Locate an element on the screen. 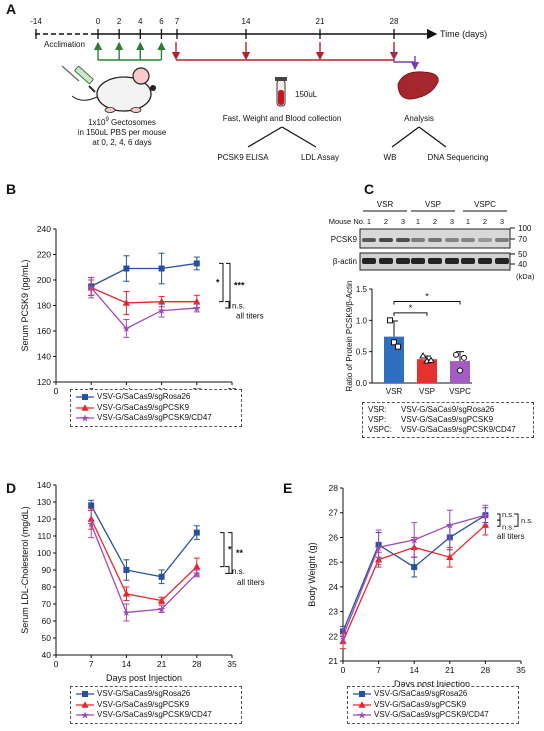 The height and width of the screenshot is (731, 544). collection-branch is located at coordinates (282, 137).